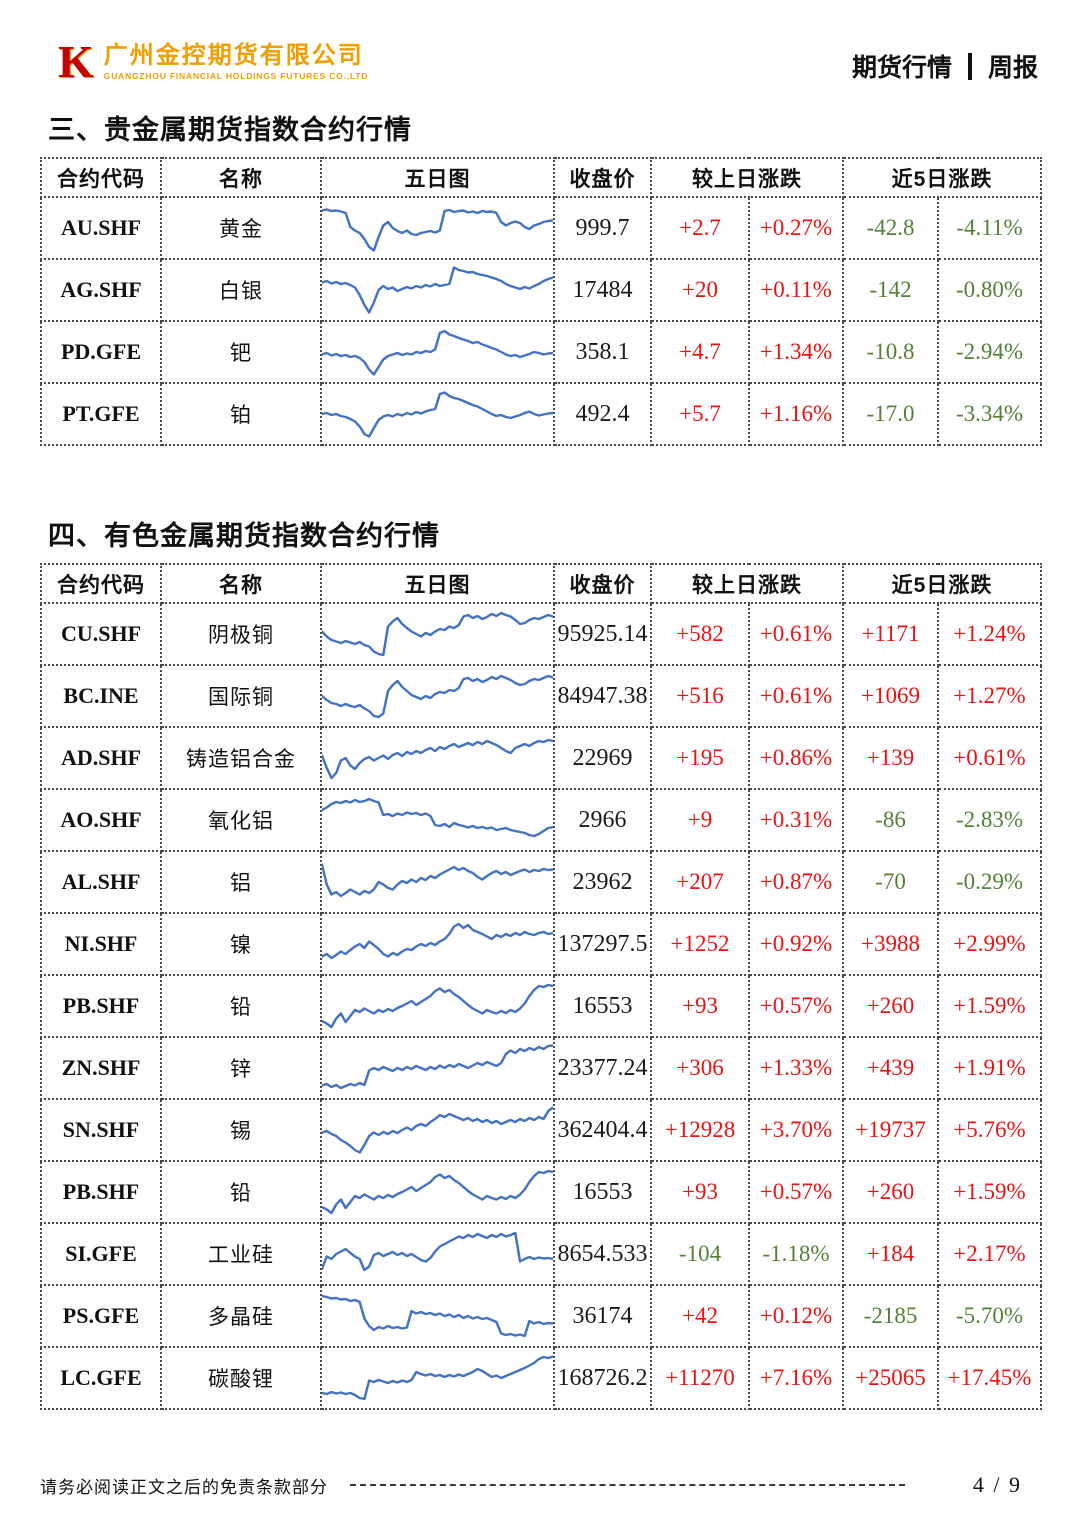  I want to click on five-day-change-cell: +19737, so click(890, 1130).